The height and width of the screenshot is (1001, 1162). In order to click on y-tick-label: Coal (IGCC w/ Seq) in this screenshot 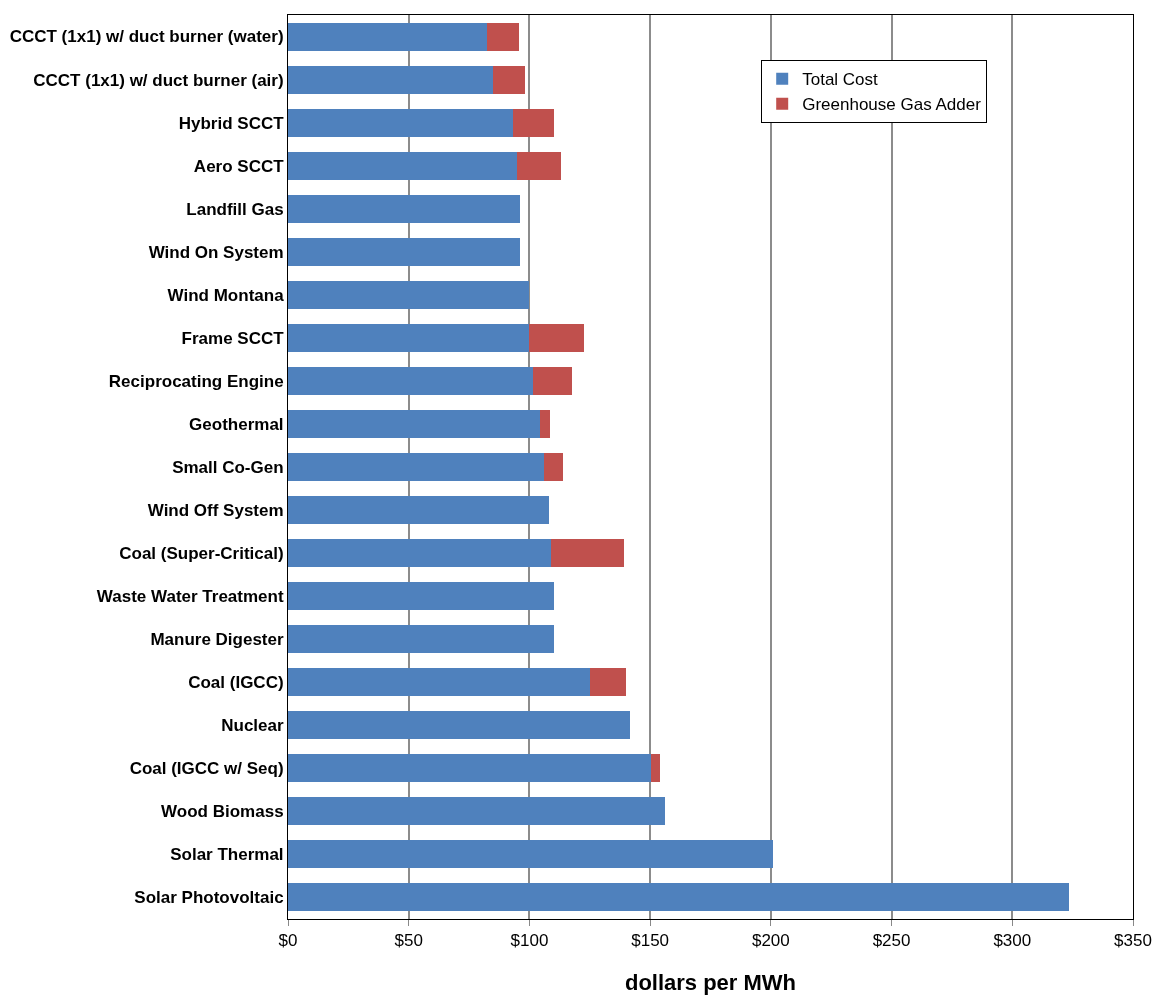, I will do `click(206, 769)`.